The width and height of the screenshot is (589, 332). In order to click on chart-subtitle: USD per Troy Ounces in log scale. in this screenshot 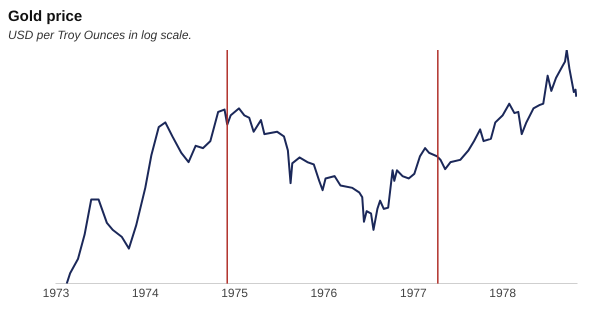, I will do `click(100, 35)`.